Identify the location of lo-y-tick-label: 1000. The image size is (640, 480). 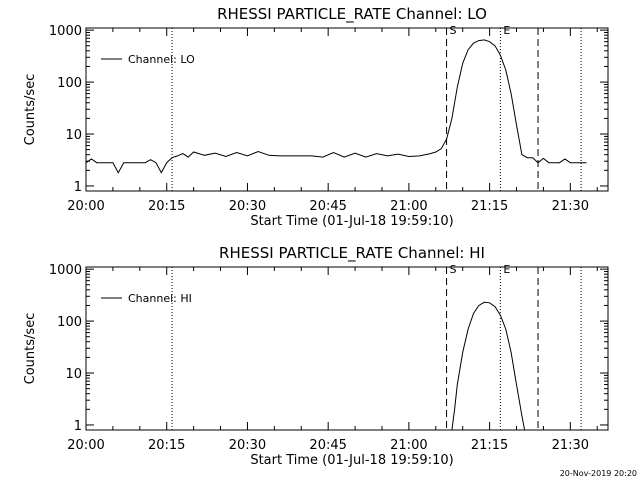
(65, 31).